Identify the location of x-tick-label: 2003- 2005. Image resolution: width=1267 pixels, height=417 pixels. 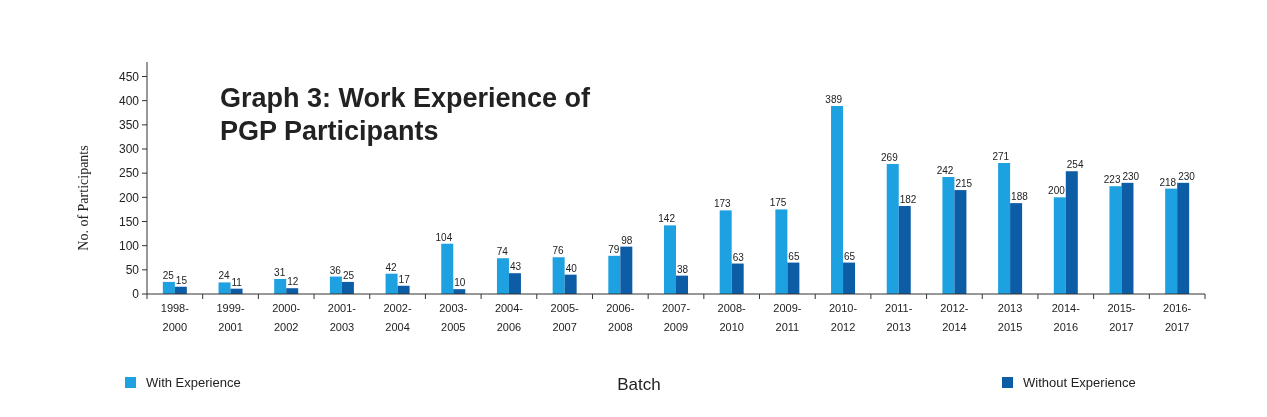
(453, 317).